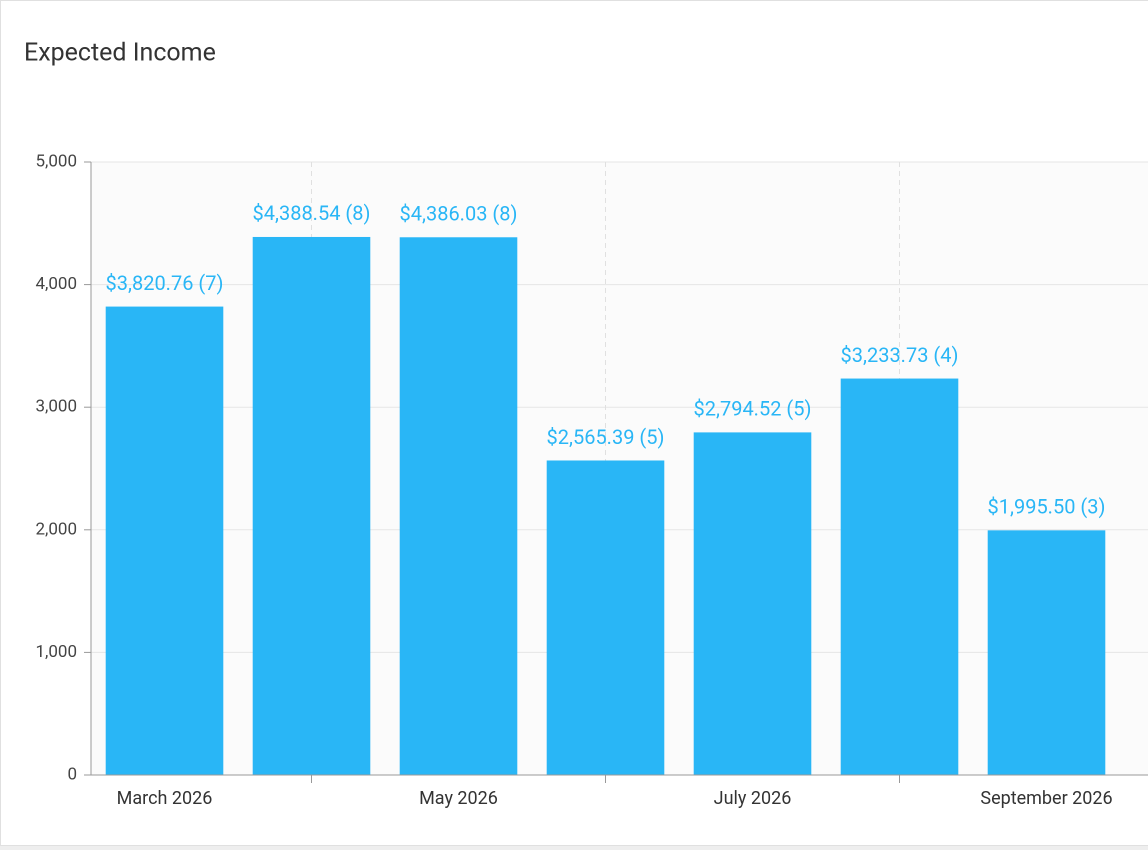  What do you see at coordinates (458, 798) in the screenshot?
I see `x-tick-label: May 2026` at bounding box center [458, 798].